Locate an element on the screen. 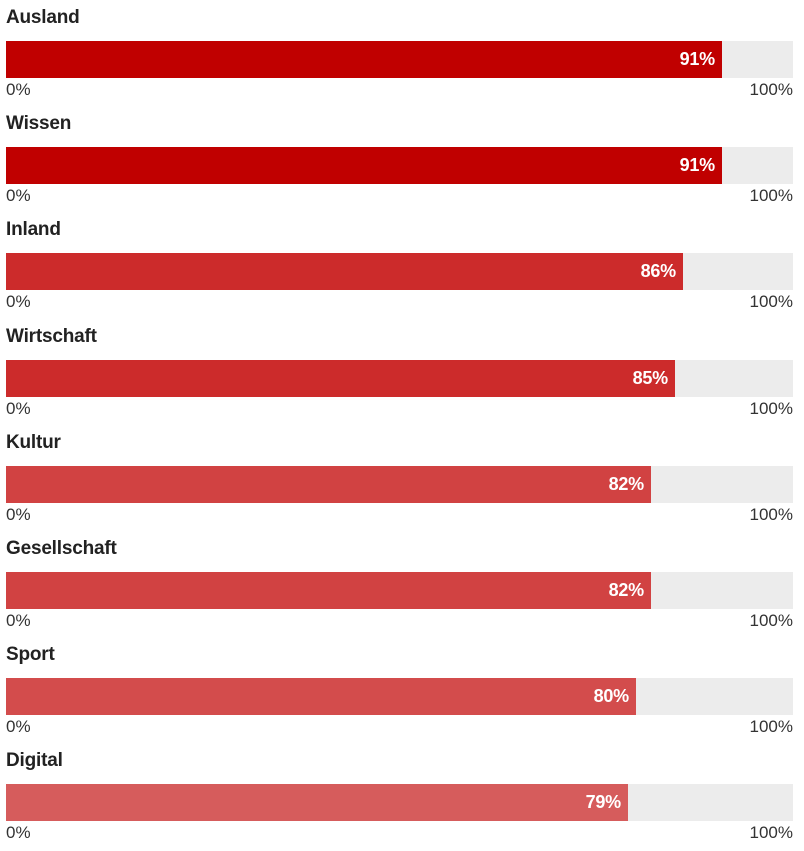 The image size is (804, 851). bar-track: 86% is located at coordinates (399, 271).